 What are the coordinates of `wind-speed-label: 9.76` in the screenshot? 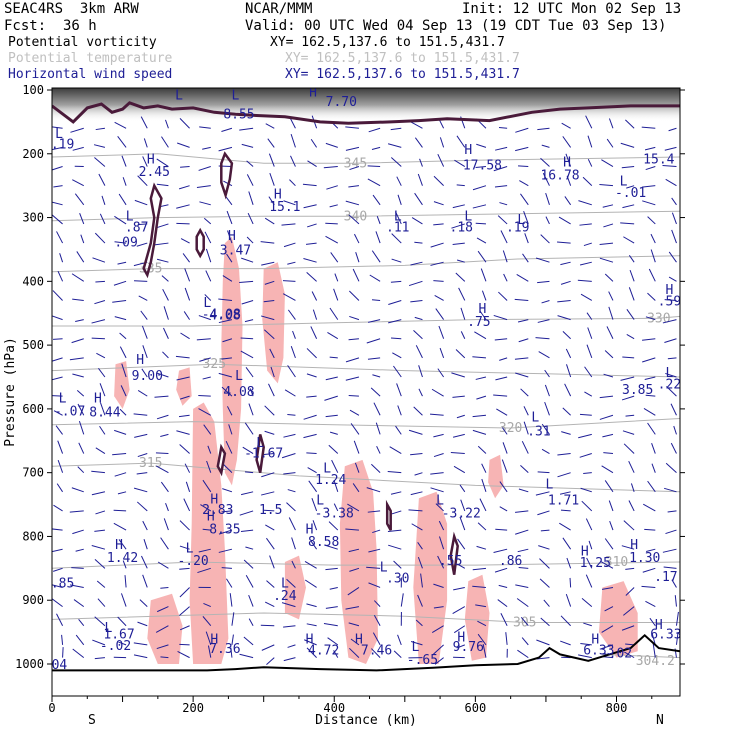 It's located at (468, 647).